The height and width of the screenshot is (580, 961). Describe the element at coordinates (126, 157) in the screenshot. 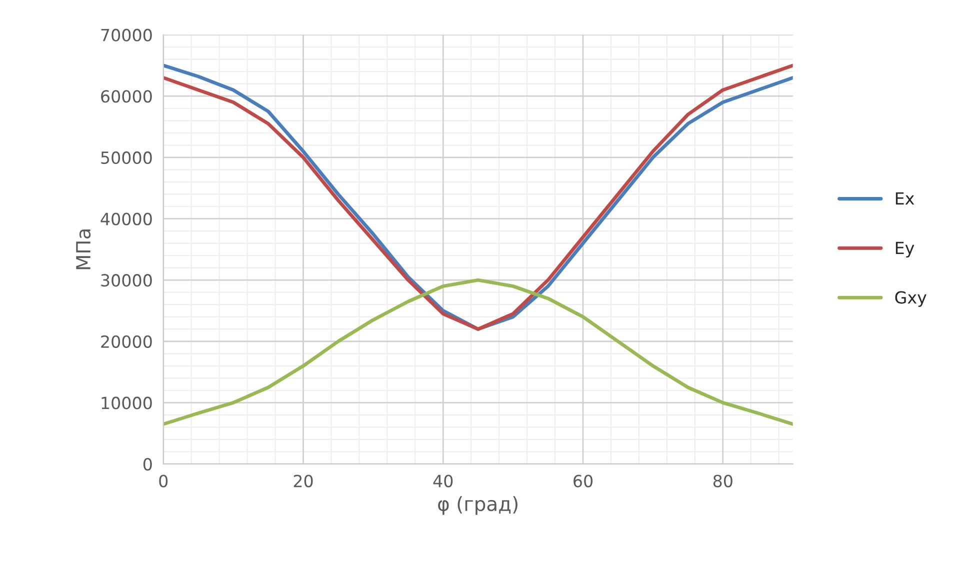

I see `y-tick-label: 50000` at that location.